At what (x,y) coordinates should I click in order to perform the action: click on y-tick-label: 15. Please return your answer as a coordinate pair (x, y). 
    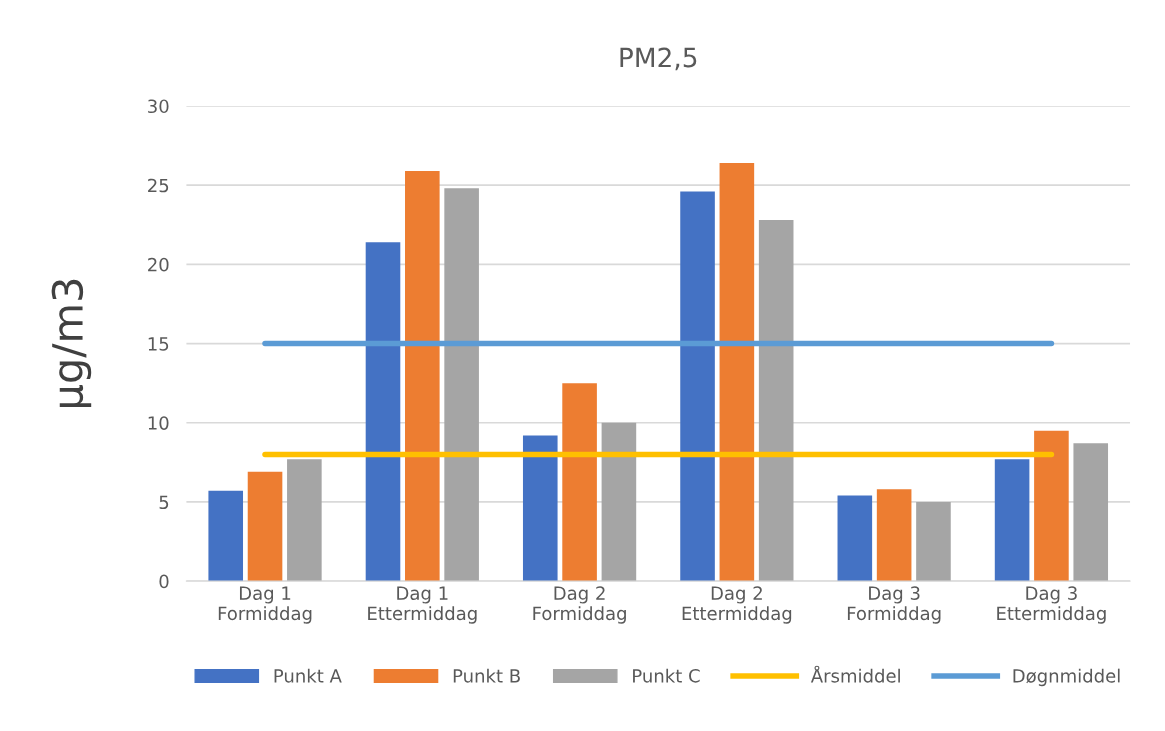
    Looking at the image, I should click on (158, 344).